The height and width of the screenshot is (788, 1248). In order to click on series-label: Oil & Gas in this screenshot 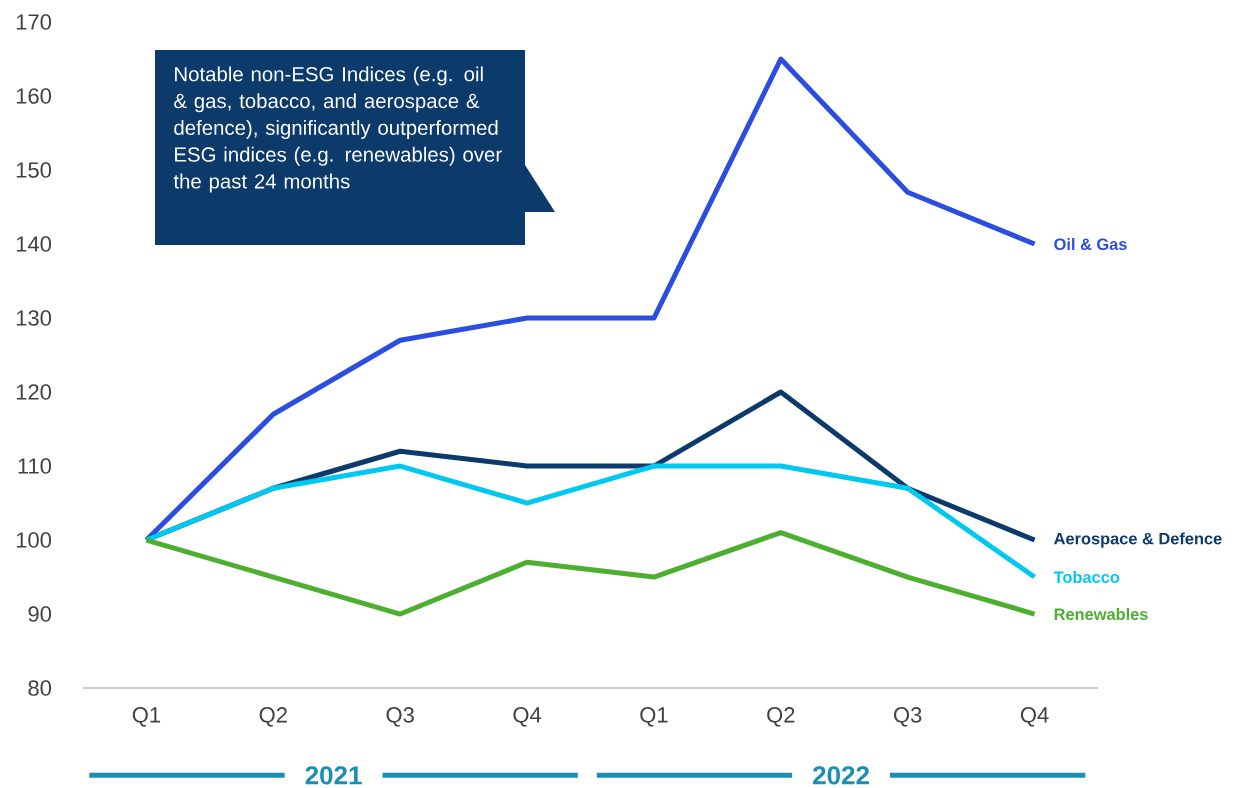, I will do `click(1090, 244)`.